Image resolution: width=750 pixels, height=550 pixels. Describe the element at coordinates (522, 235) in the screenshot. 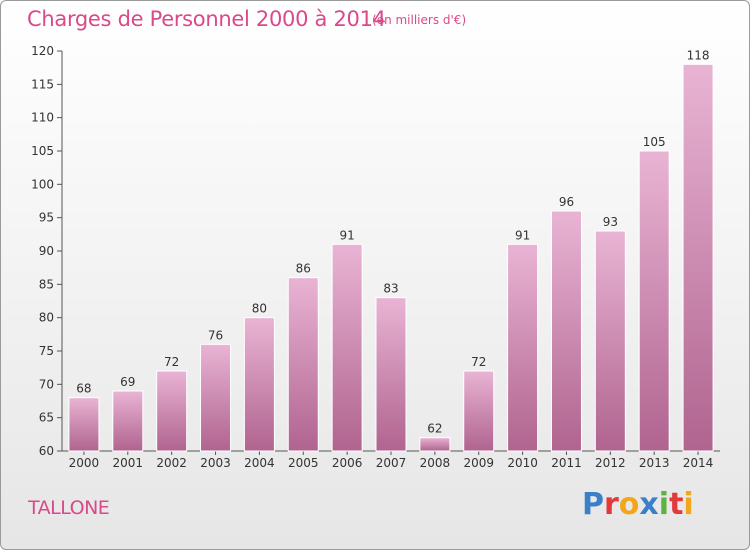

I see `data-label-2010: 91` at that location.